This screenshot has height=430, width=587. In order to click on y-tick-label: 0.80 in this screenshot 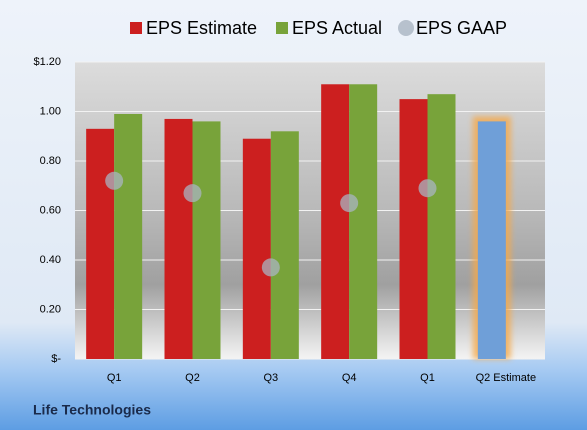, I will do `click(50, 161)`.